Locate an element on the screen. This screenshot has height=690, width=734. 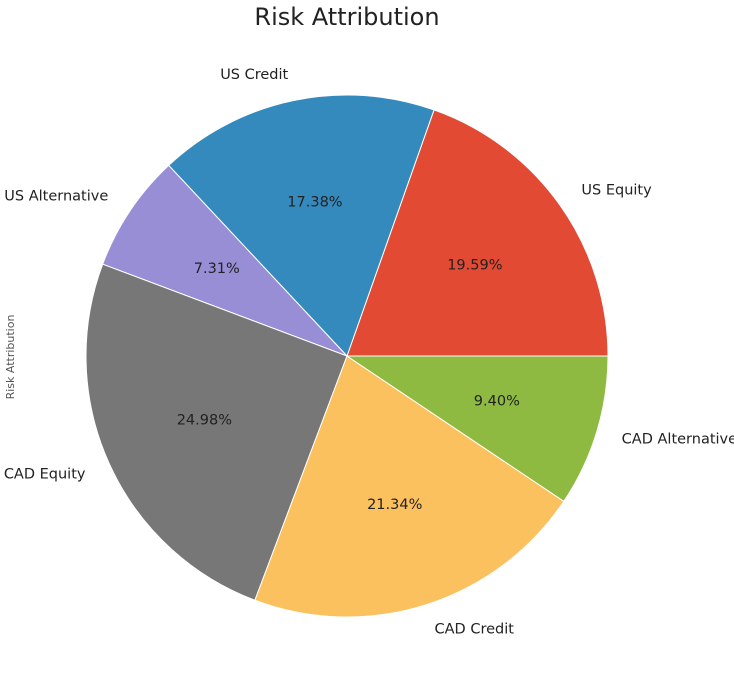
pct-label-us-alternative: 7.31% is located at coordinates (217, 269).